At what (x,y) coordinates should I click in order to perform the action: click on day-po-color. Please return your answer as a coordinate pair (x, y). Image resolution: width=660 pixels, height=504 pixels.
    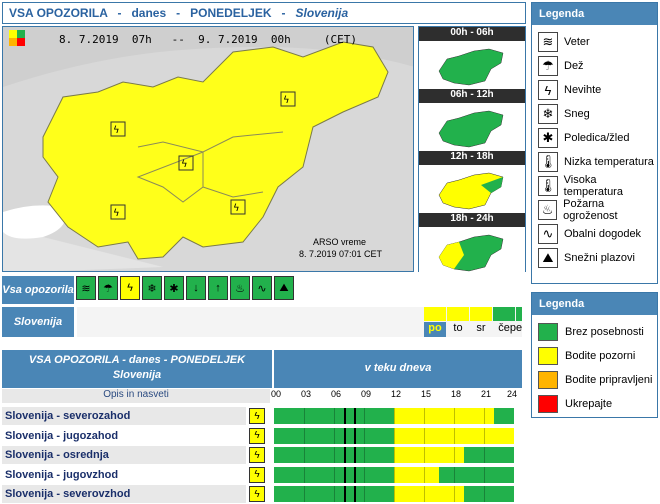
    Looking at the image, I should click on (435, 314).